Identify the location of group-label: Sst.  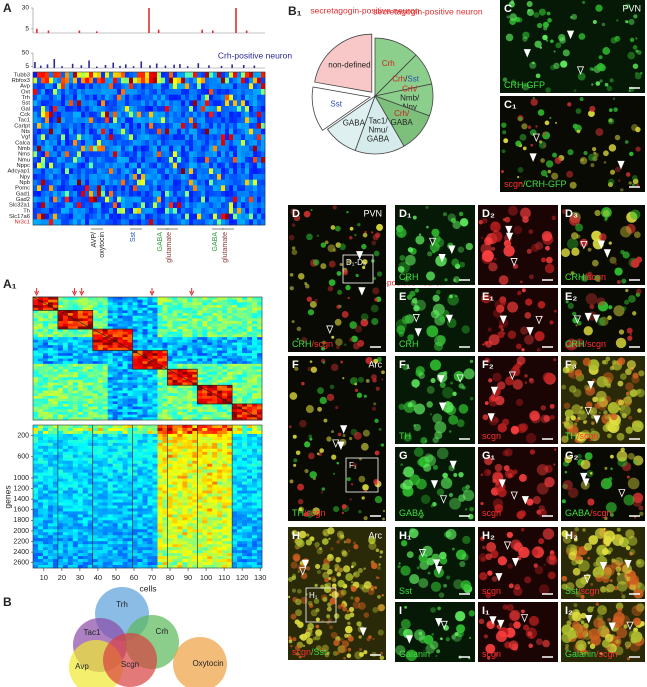
(133, 237).